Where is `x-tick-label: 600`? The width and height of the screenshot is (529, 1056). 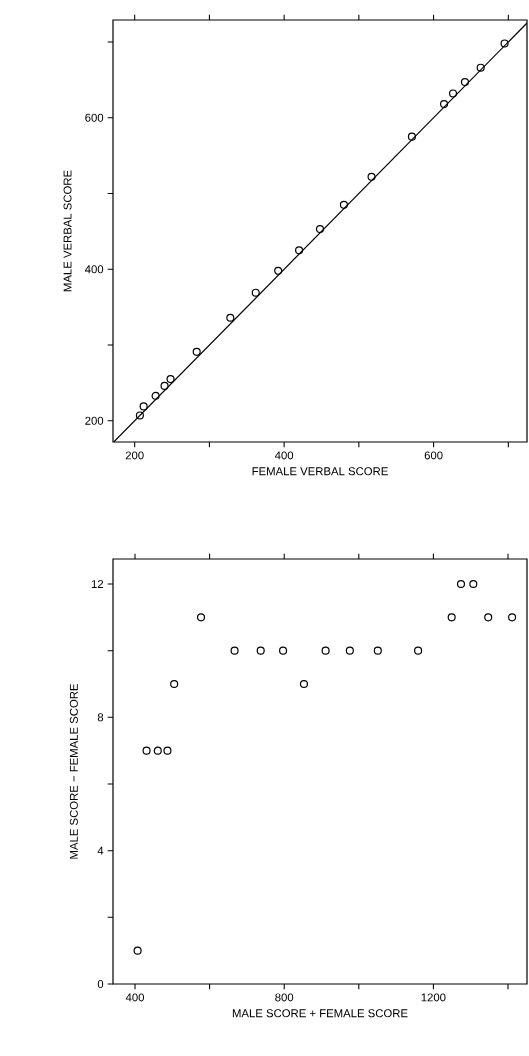 x-tick-label: 600 is located at coordinates (433, 455).